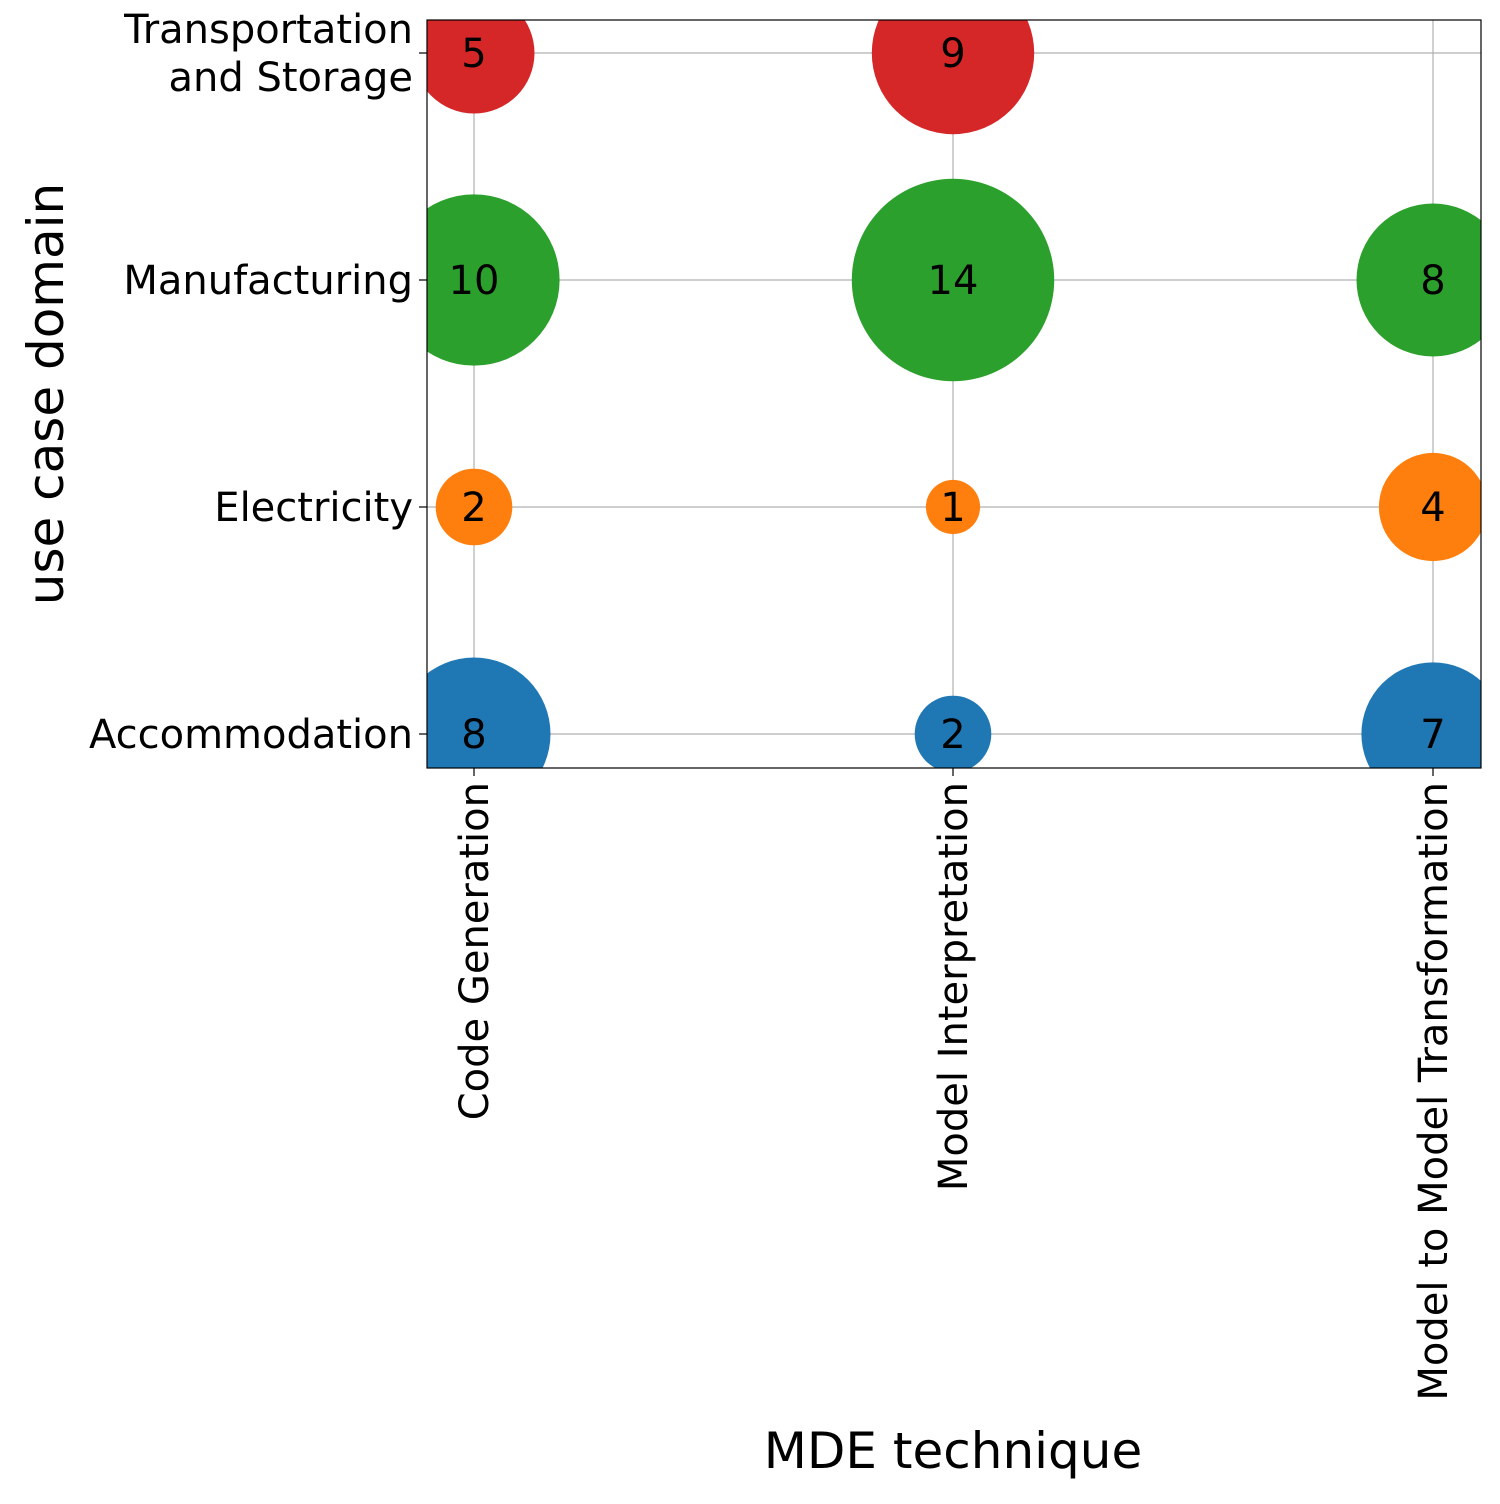 The width and height of the screenshot is (1500, 1504). Describe the element at coordinates (1432, 735) in the screenshot. I see `bubble-value-label: 7` at that location.